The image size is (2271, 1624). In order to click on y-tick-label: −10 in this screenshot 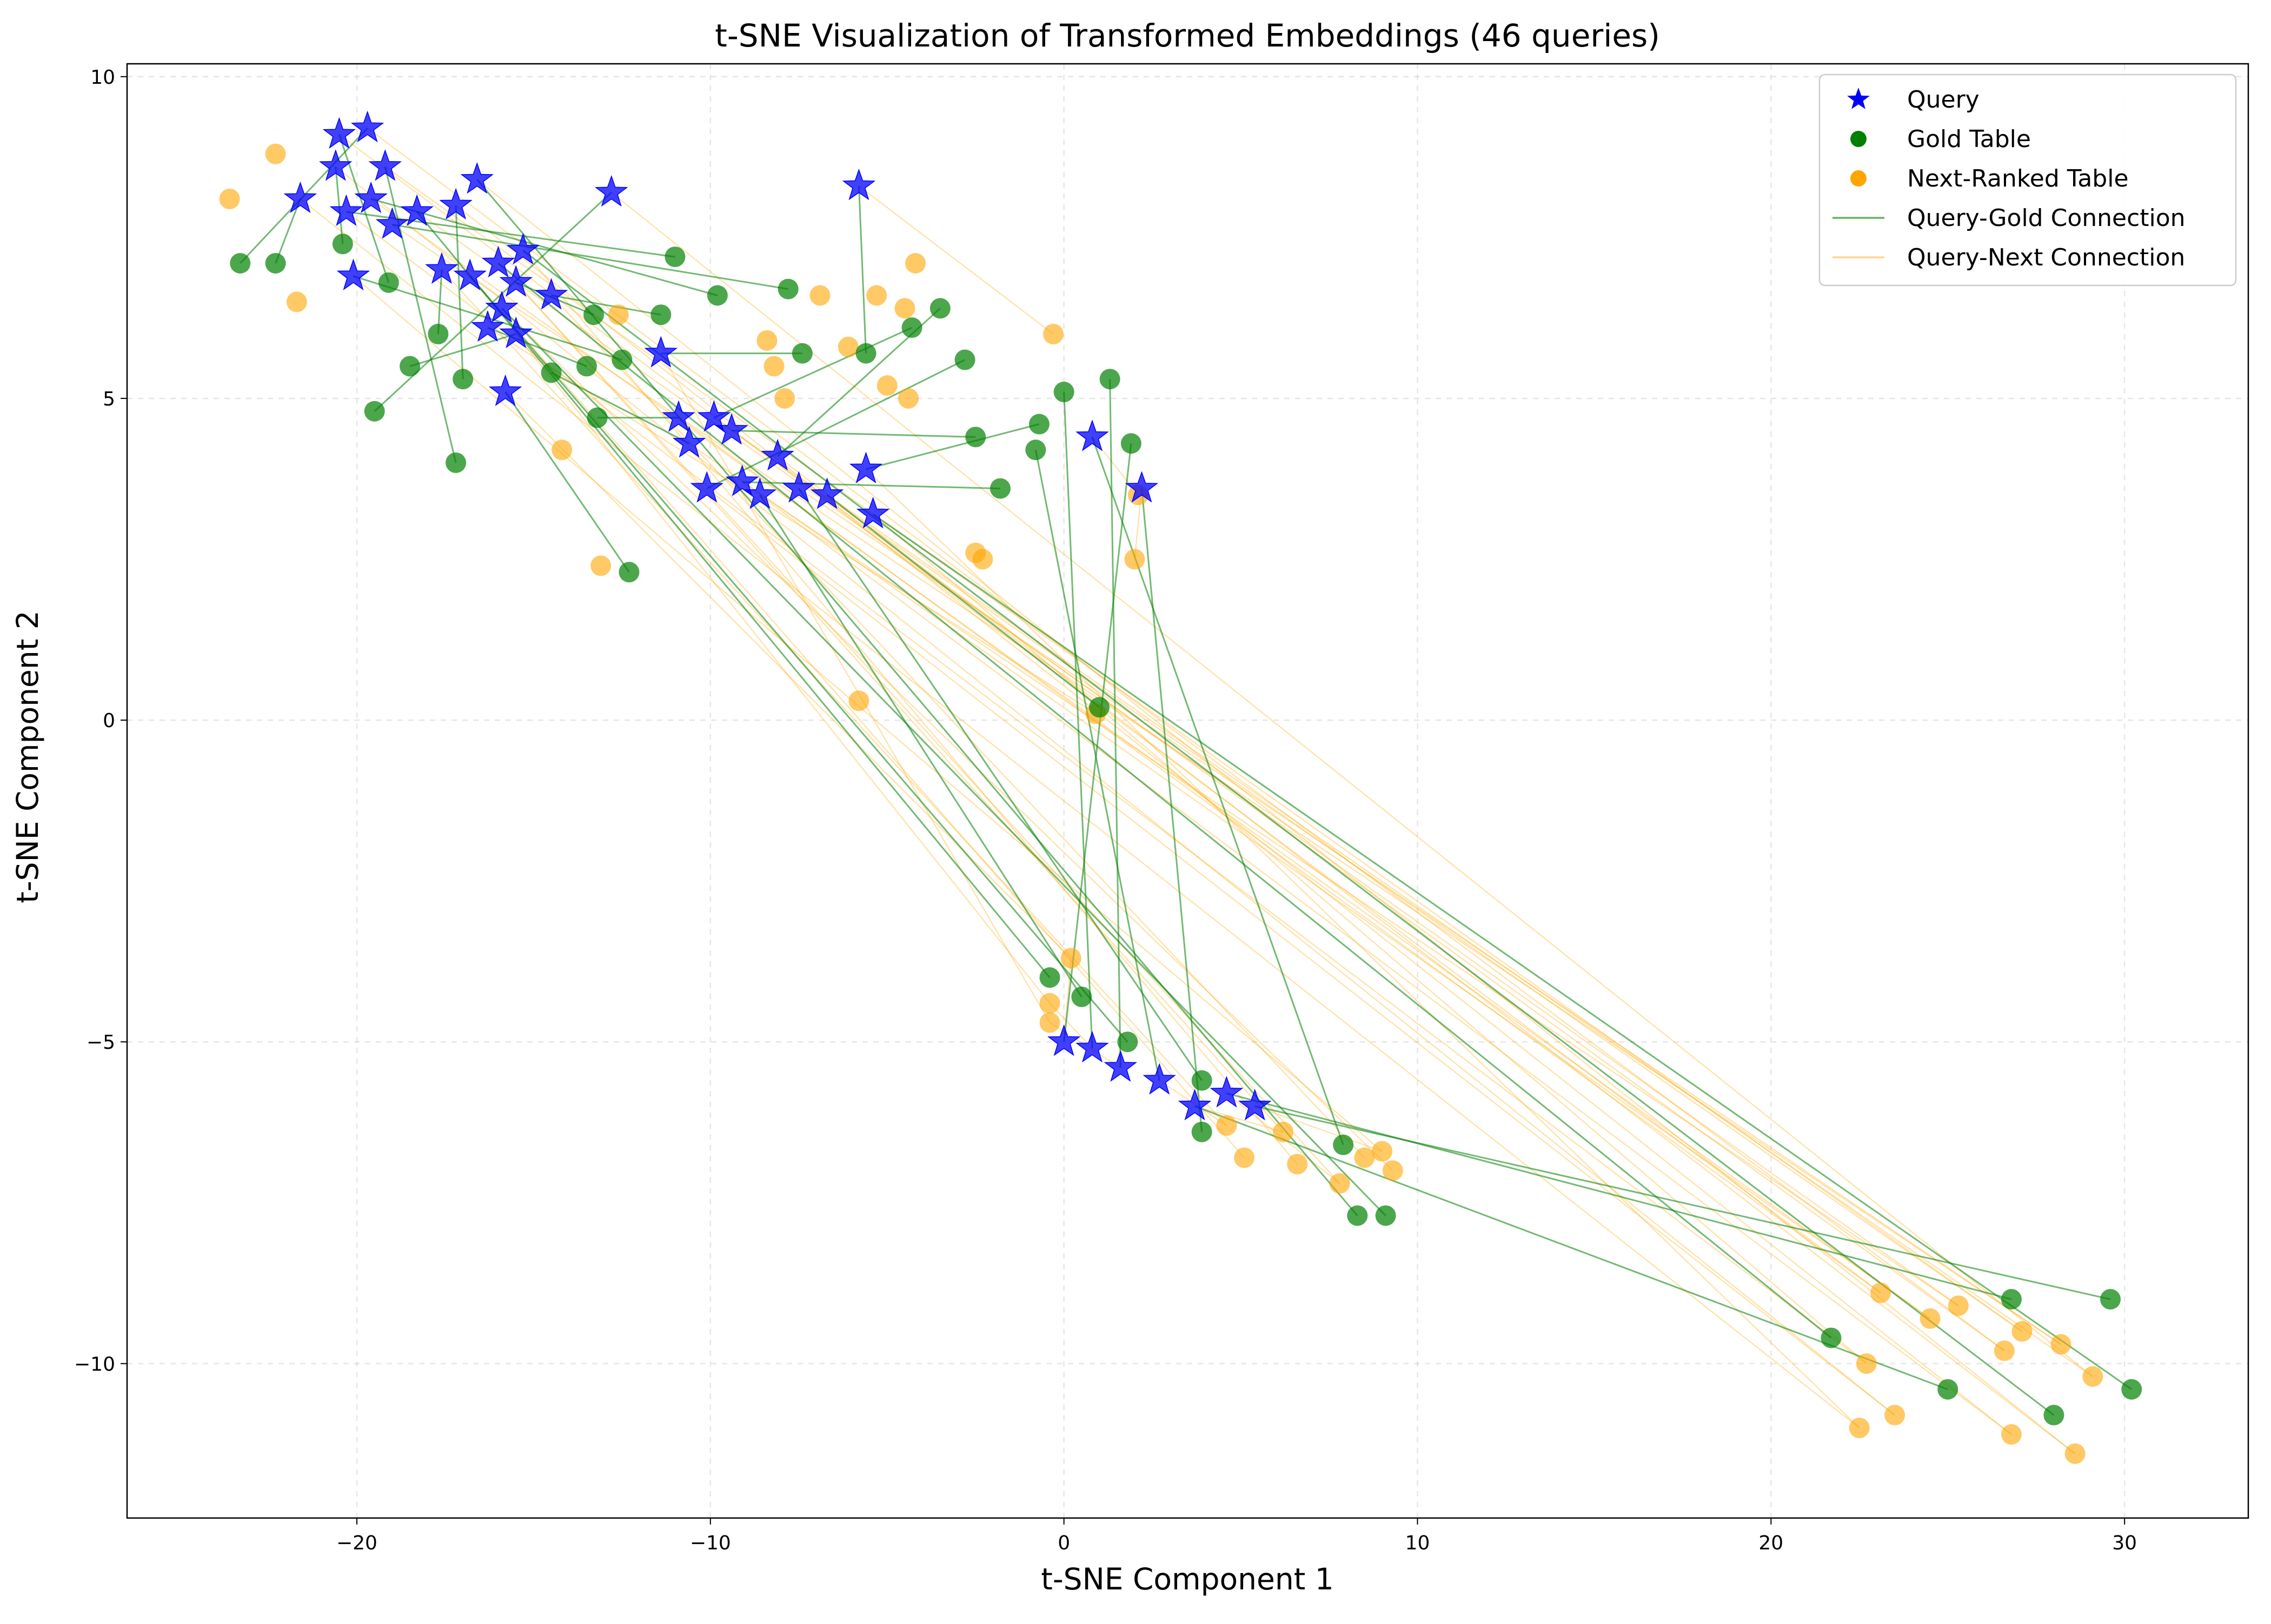, I will do `click(95, 1364)`.